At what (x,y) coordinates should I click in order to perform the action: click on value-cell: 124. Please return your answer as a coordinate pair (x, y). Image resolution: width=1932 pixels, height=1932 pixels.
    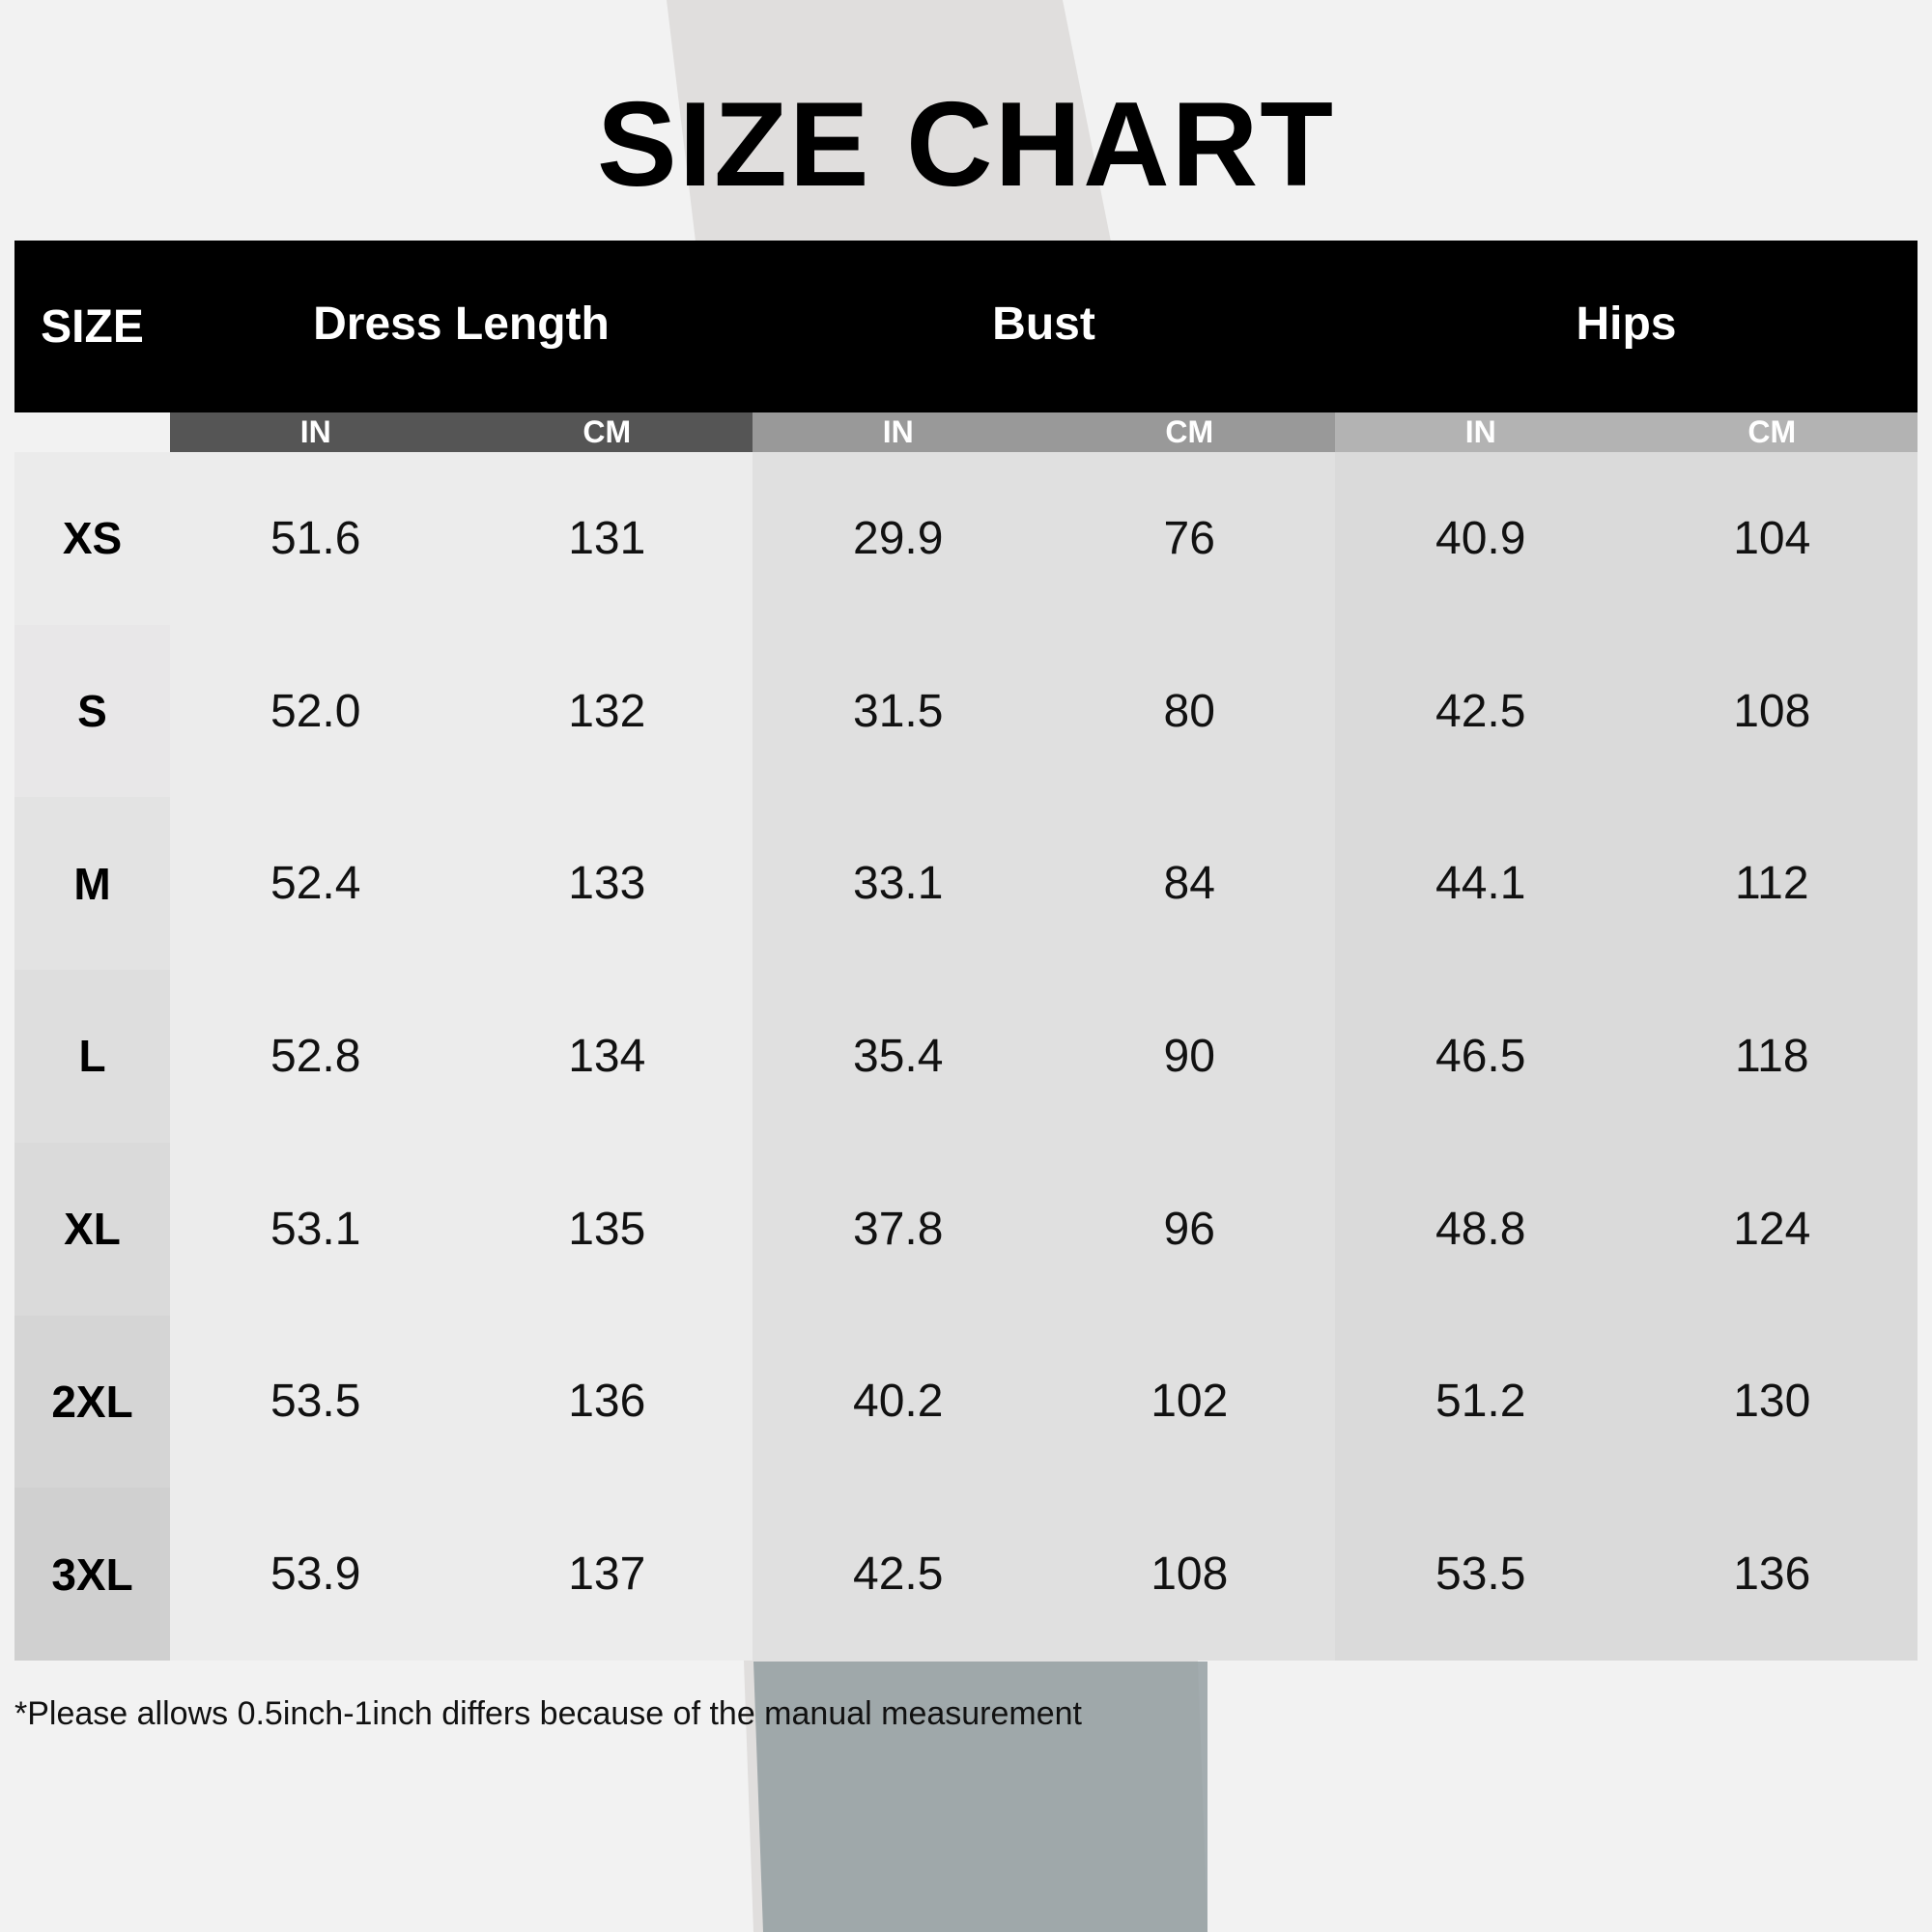
    Looking at the image, I should click on (1772, 1229).